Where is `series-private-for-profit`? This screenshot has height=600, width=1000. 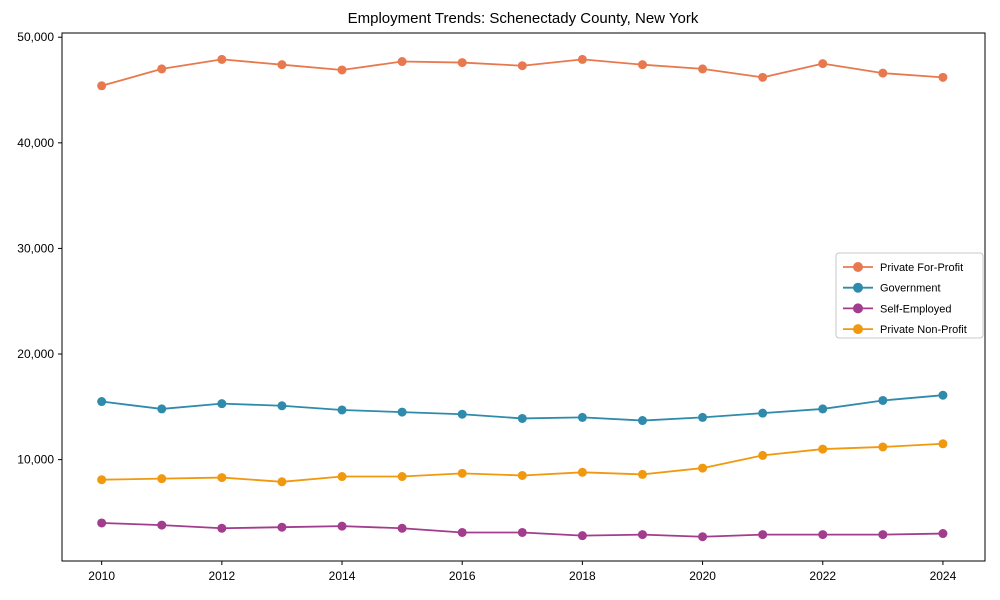 series-private-for-profit is located at coordinates (522, 72).